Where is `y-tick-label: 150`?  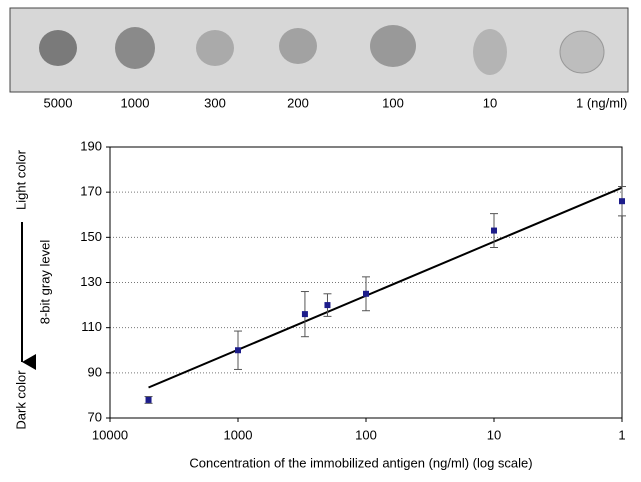
y-tick-label: 150 is located at coordinates (91, 236).